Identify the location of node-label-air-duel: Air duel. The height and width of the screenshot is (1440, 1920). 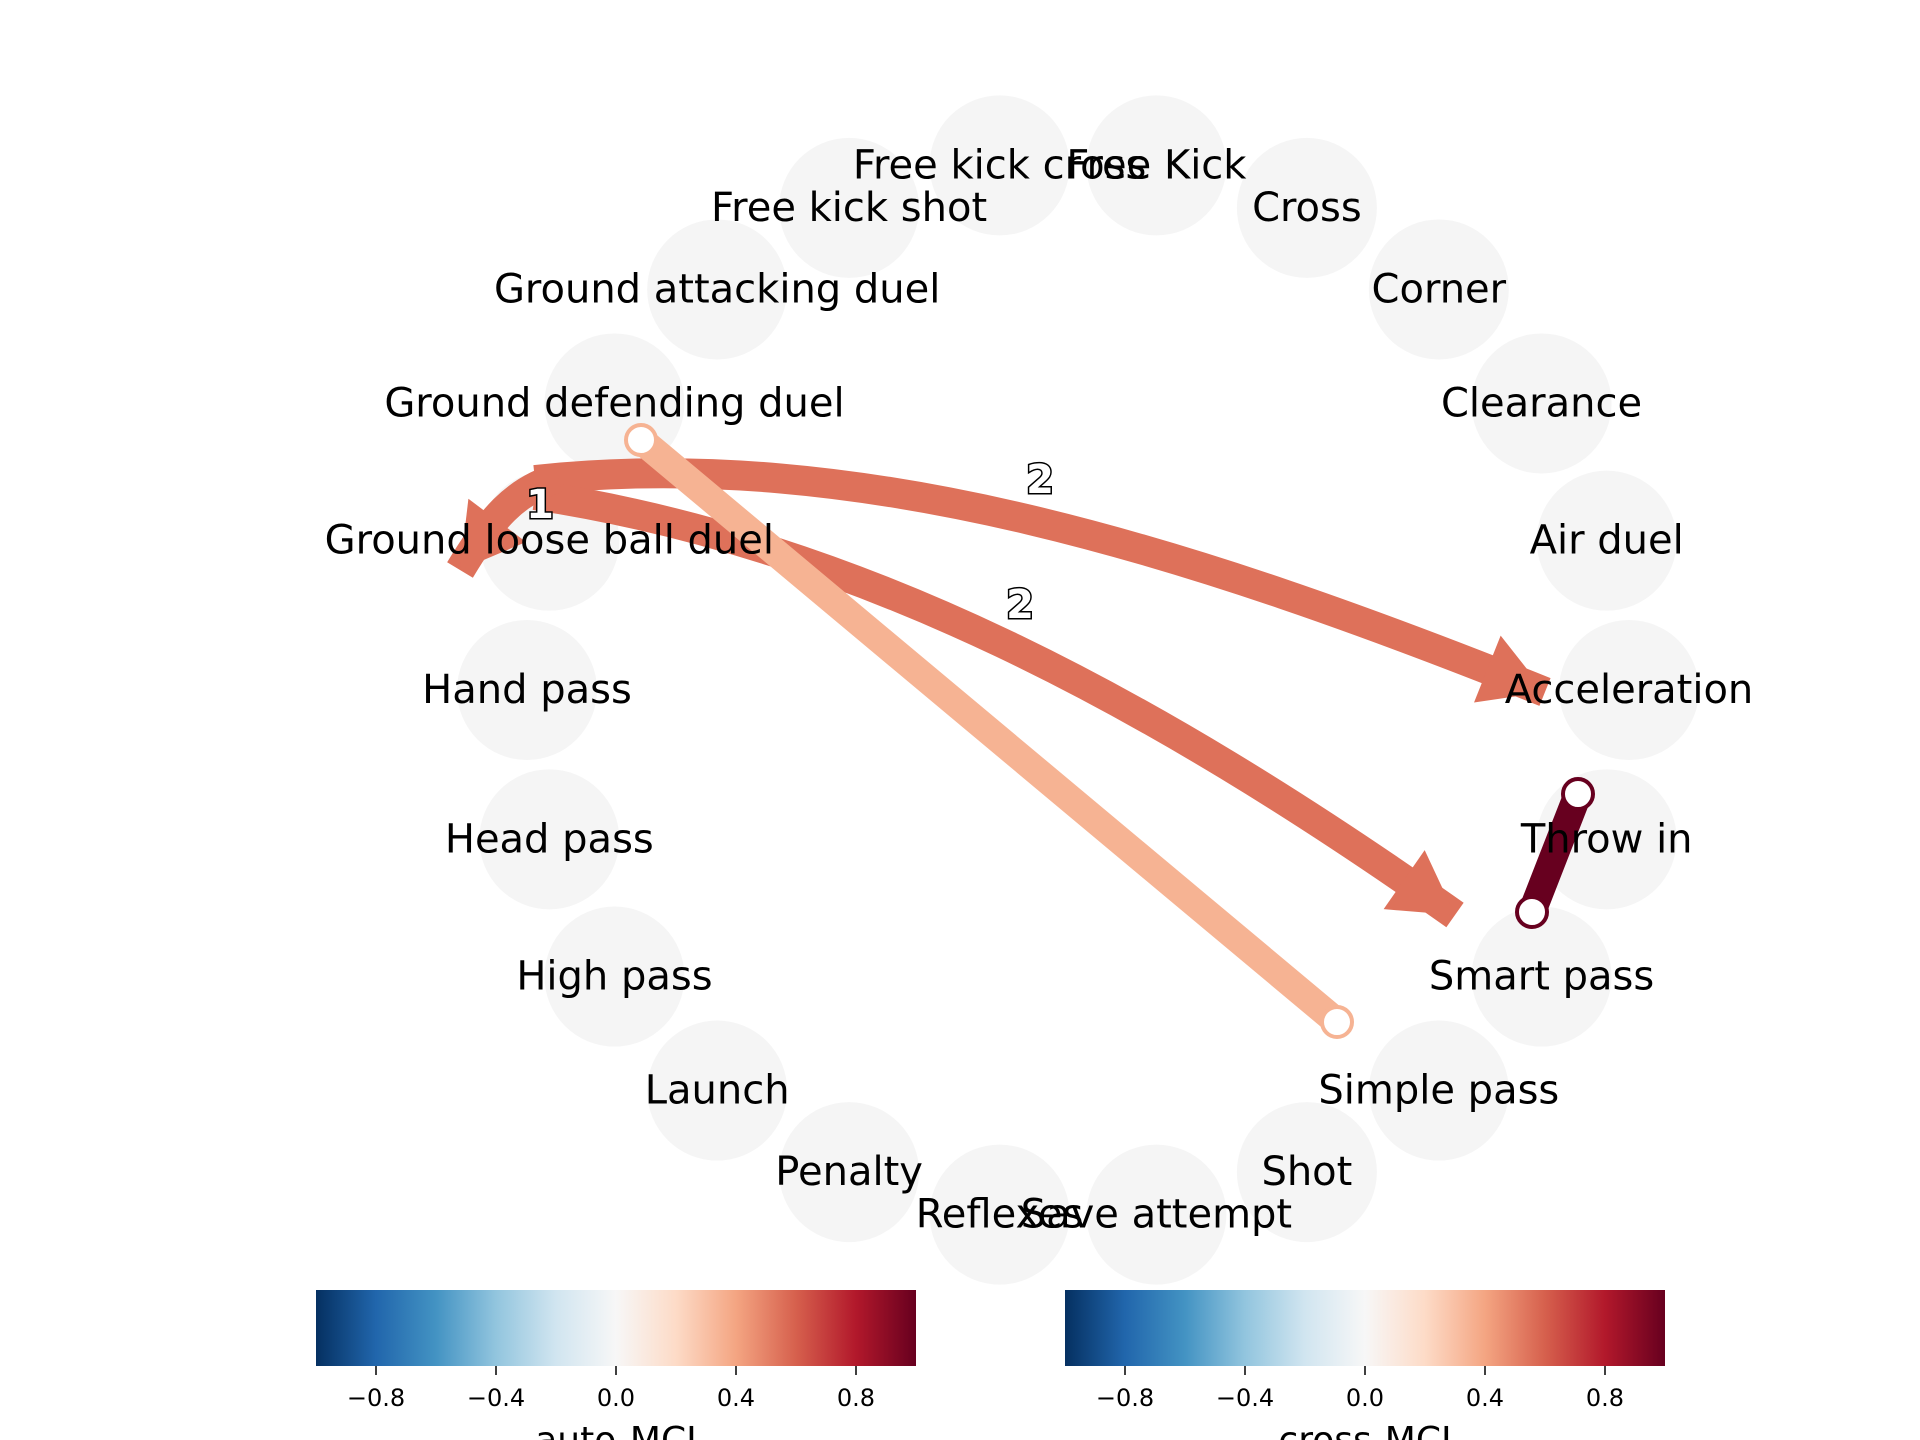
(1607, 541).